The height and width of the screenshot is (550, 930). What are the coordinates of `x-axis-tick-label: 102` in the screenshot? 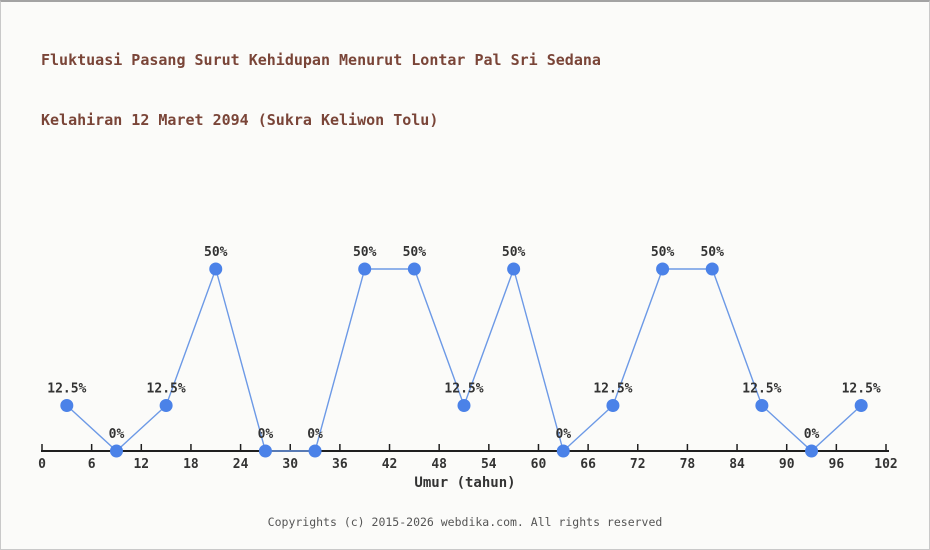 It's located at (885, 464).